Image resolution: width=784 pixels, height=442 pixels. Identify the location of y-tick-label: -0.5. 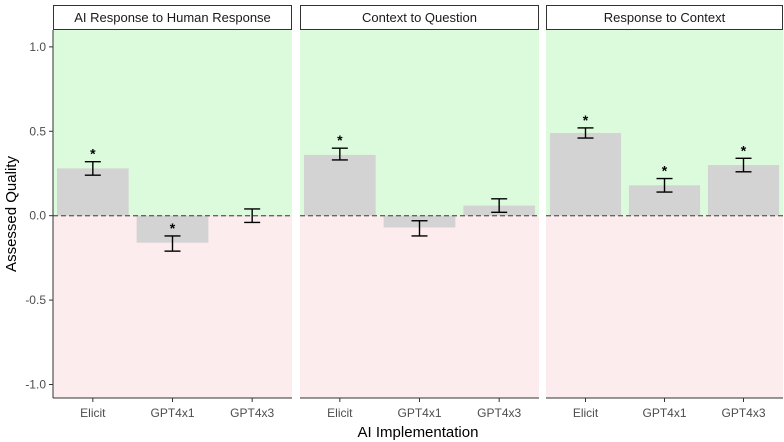
(35, 300).